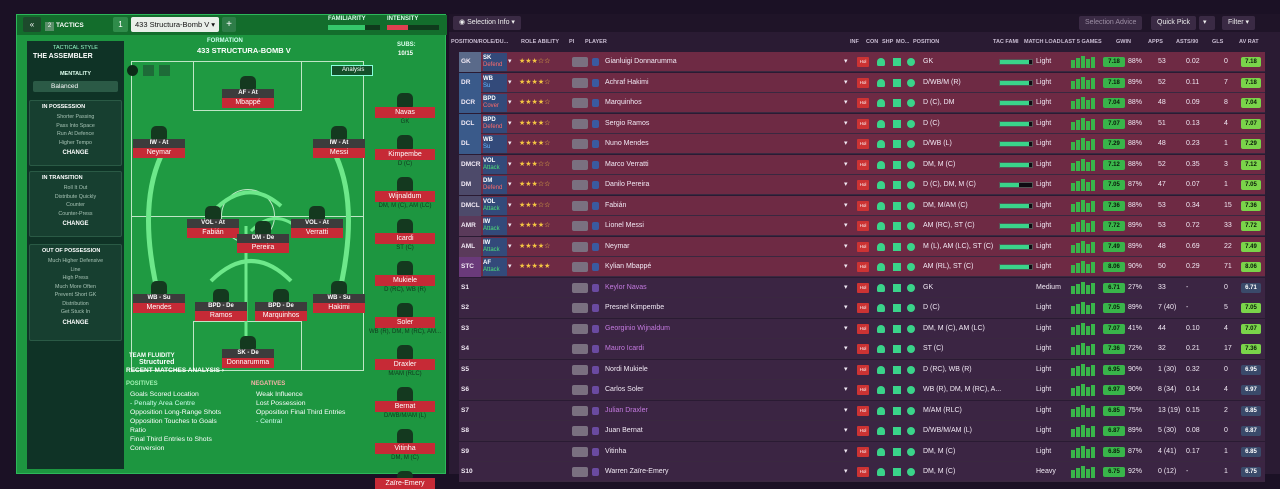 This screenshot has width=1280, height=489. I want to click on col-header: POSITION, so click(926, 42).